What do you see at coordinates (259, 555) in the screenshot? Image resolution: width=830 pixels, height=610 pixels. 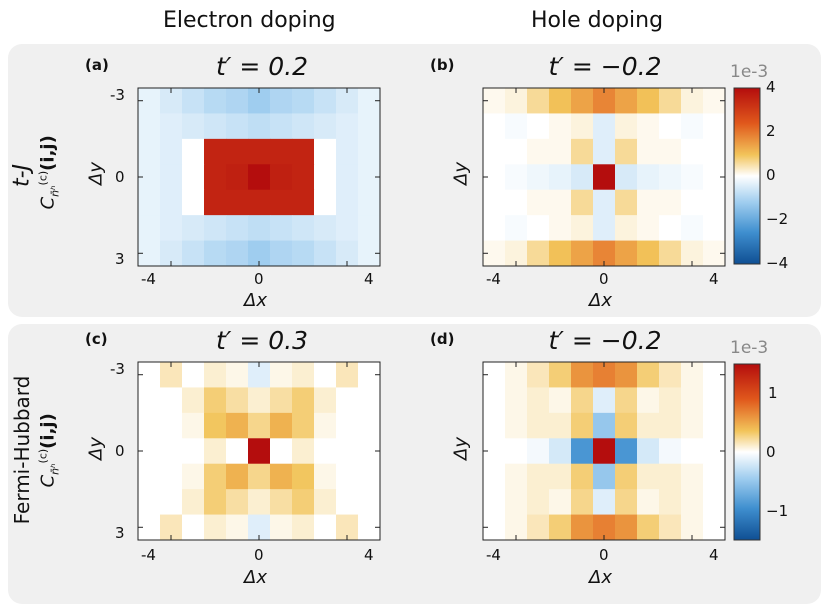 I see `xtick-c-mid: 0` at bounding box center [259, 555].